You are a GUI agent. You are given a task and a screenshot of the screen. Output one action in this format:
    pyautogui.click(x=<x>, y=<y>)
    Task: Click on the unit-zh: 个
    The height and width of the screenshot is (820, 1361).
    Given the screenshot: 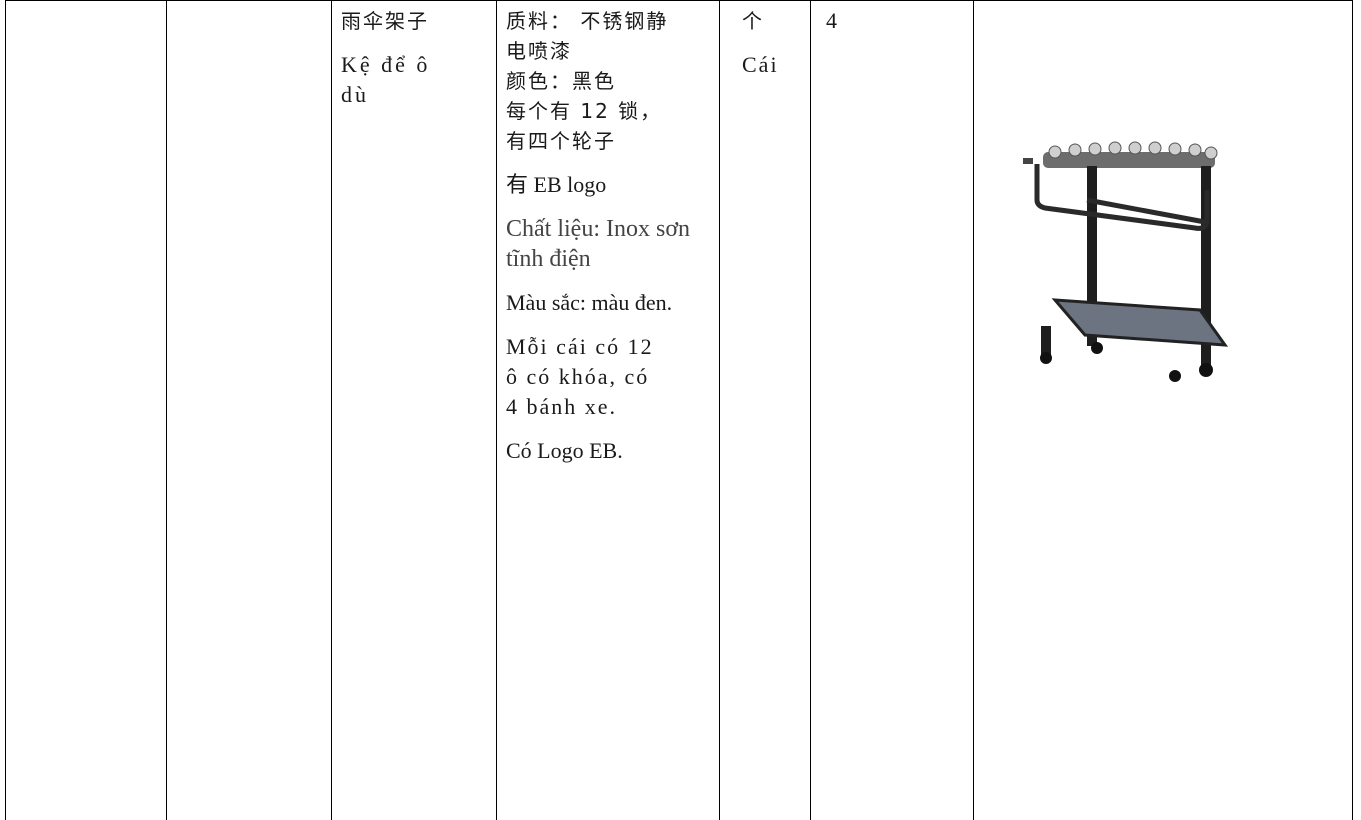 What is the action you would take?
    pyautogui.click(x=753, y=21)
    